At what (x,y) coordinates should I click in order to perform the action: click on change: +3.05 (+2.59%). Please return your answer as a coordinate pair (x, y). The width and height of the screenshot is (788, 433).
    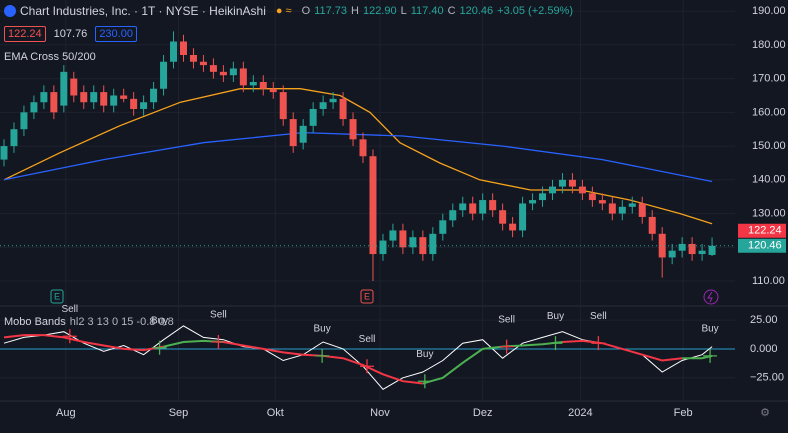
    Looking at the image, I should click on (535, 11).